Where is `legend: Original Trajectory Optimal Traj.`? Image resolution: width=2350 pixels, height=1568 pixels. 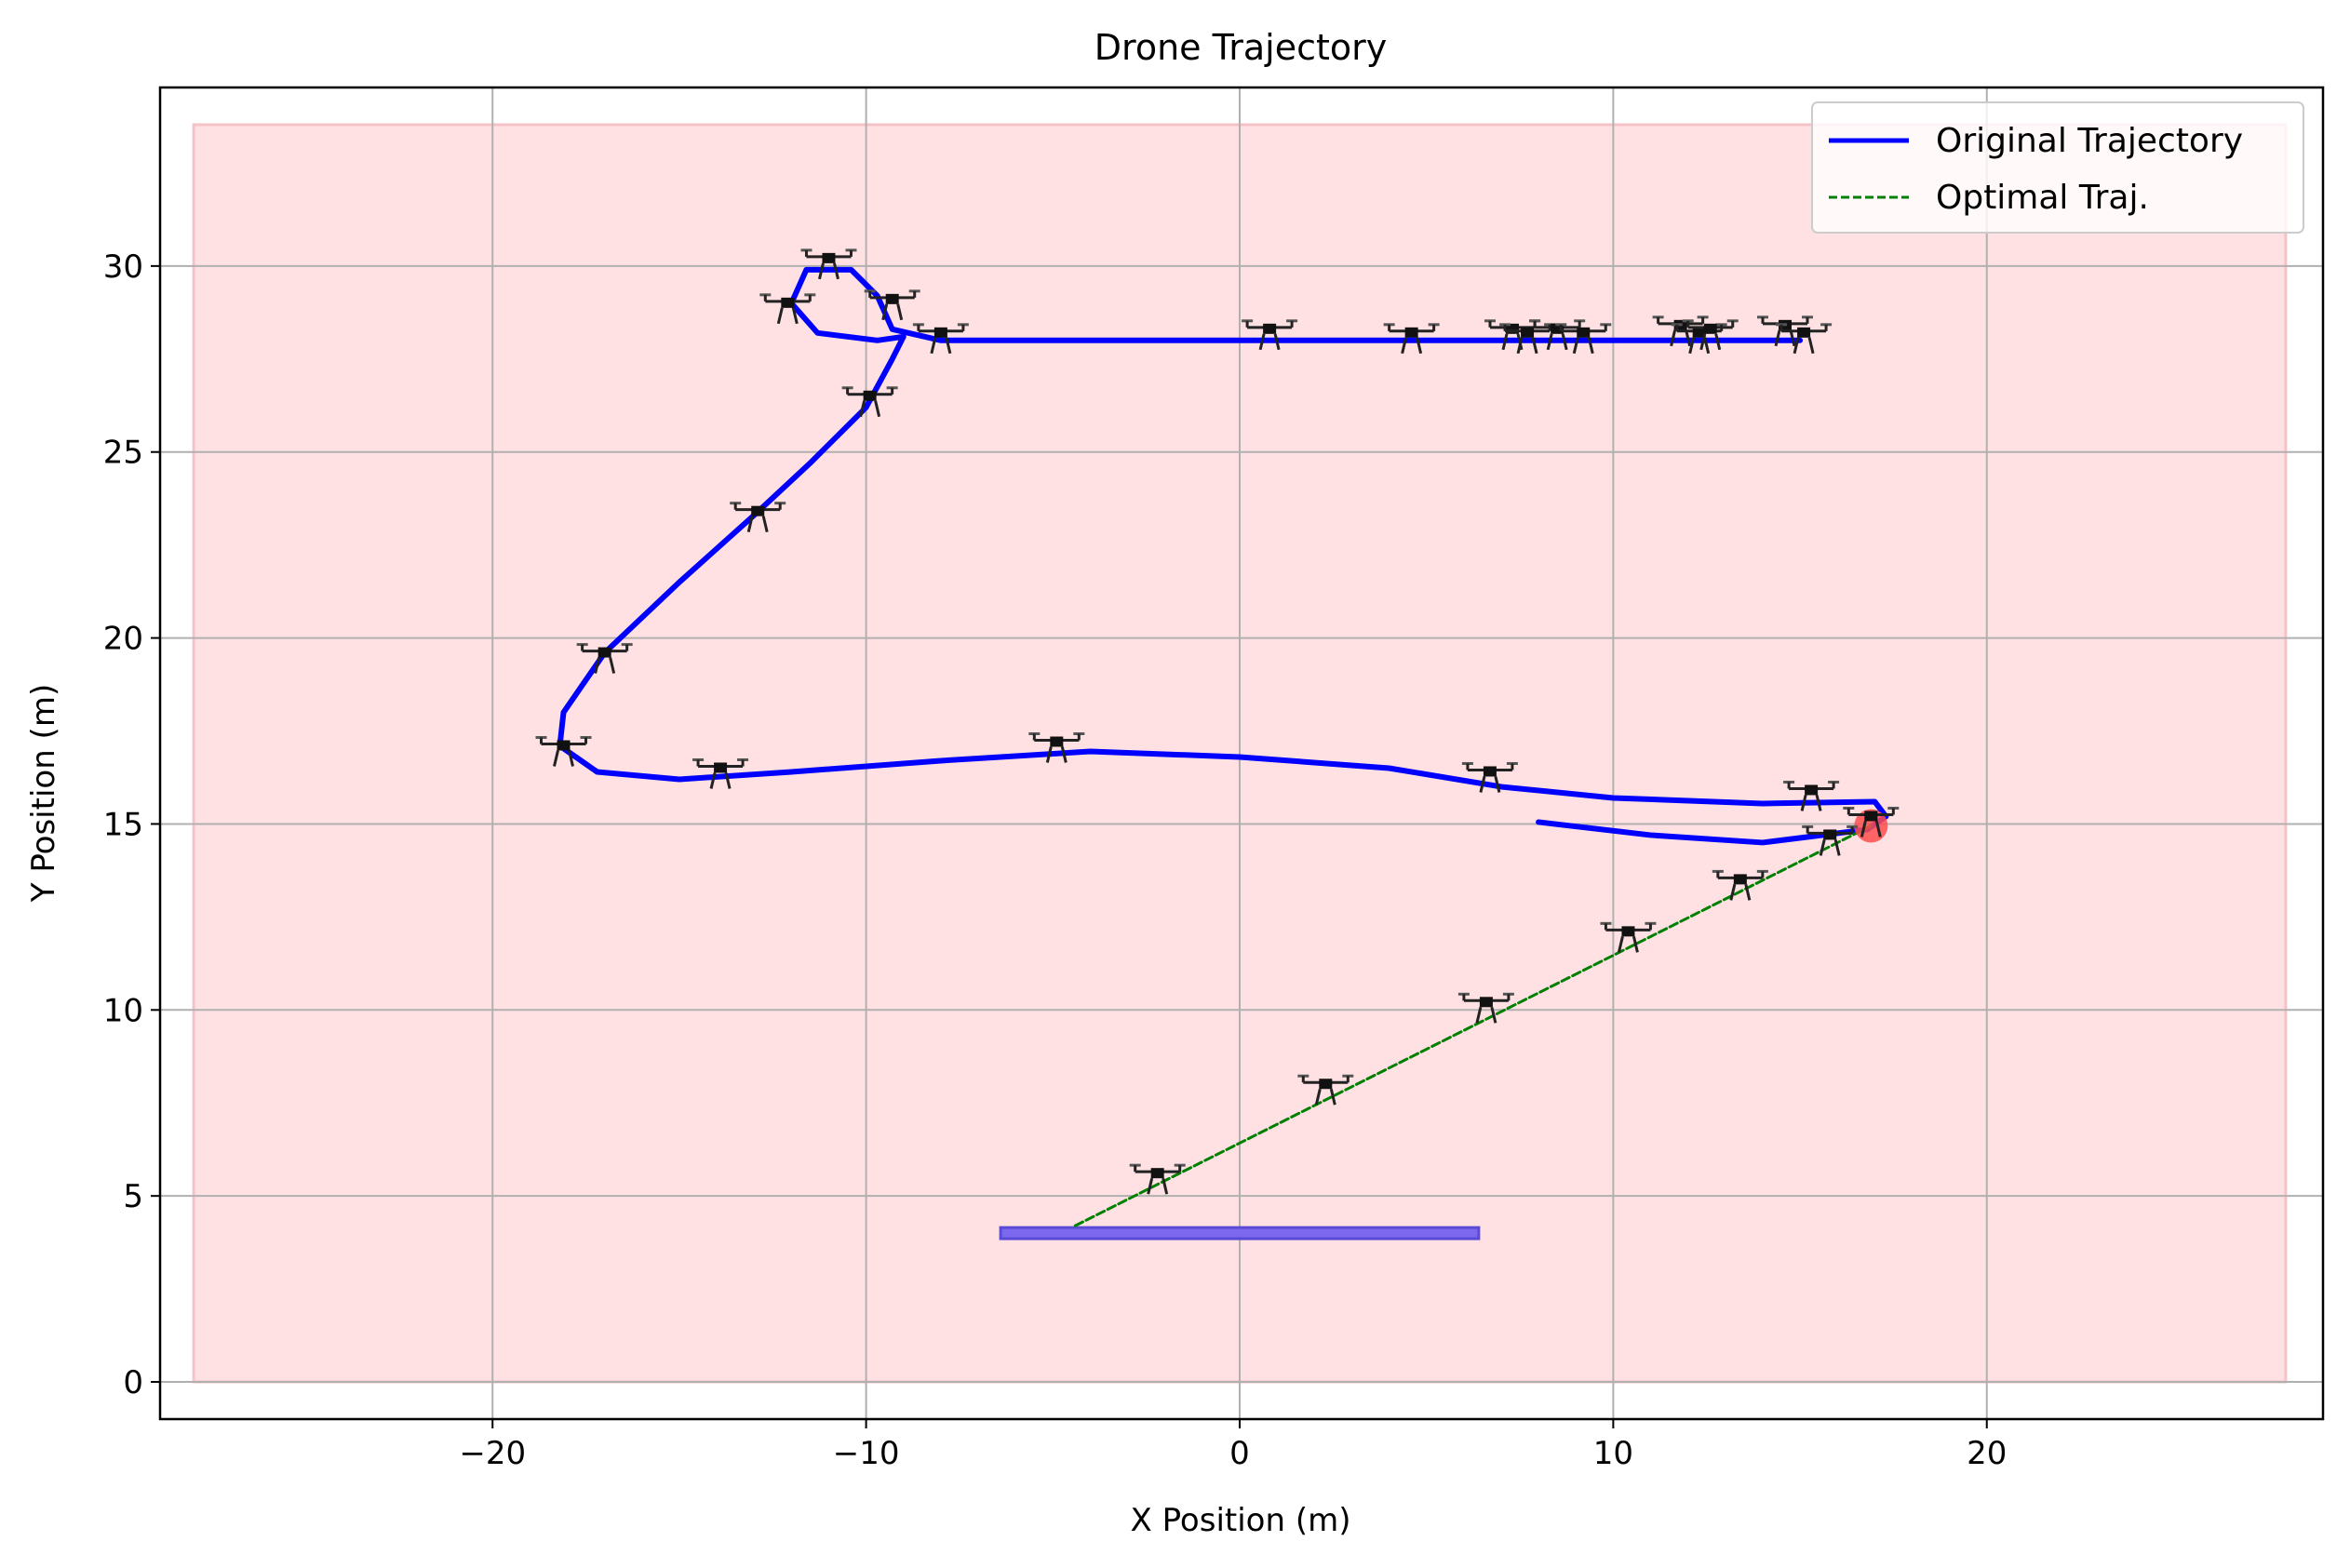
legend: Original Trajectory Optimal Traj. is located at coordinates (2058, 167).